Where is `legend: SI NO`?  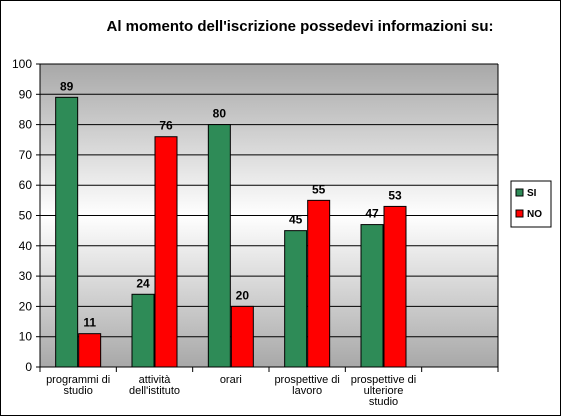 legend: SI NO is located at coordinates (531, 204).